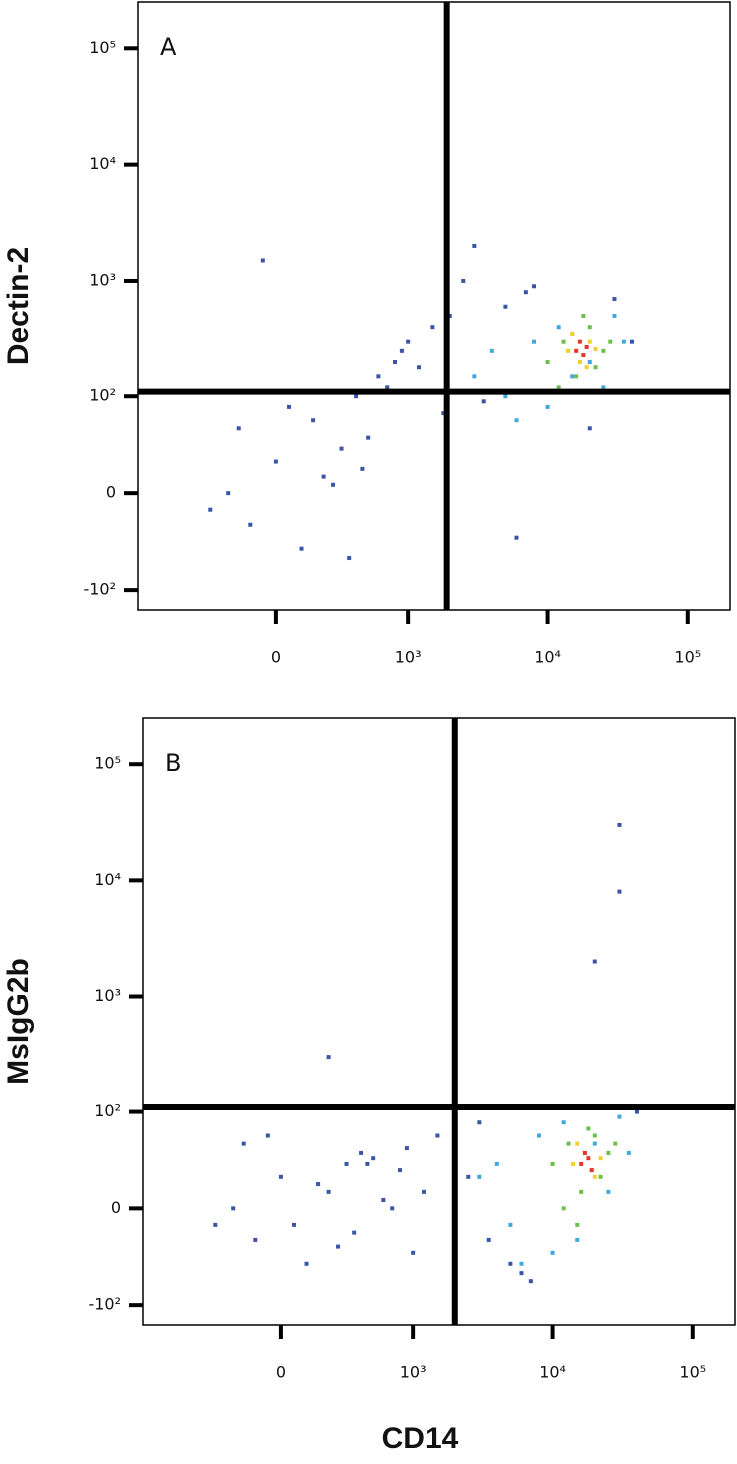  I want to click on y-tick-label: 10⁵, so click(102, 47).